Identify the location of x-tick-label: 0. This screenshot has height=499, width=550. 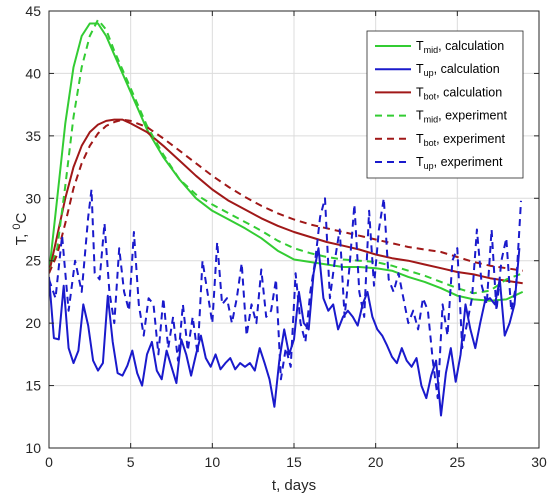
(49, 462).